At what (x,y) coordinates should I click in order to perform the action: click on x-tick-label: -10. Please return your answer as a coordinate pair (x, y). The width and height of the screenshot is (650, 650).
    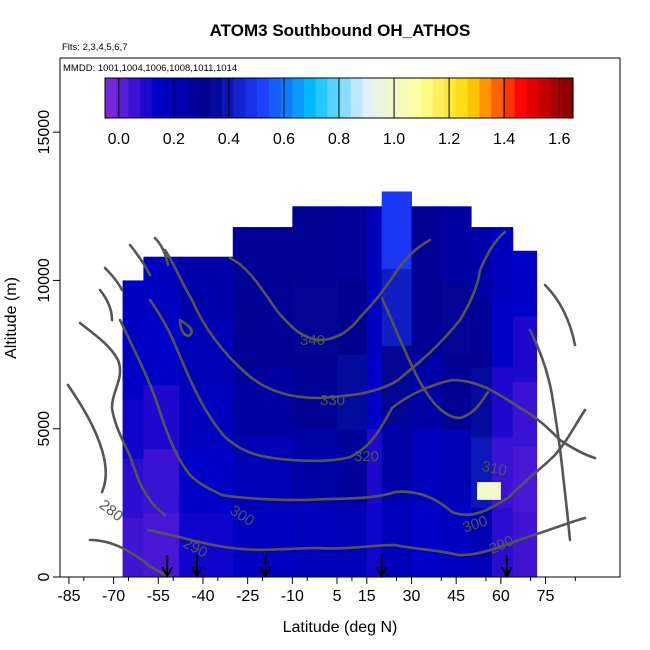
    Looking at the image, I should click on (292, 596).